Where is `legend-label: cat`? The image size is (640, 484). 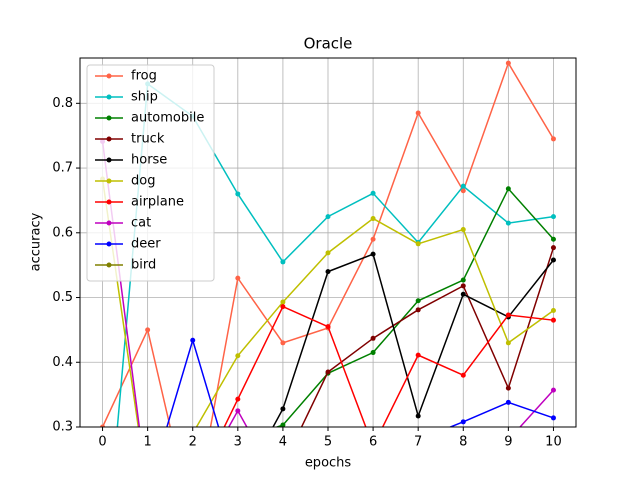 legend-label: cat is located at coordinates (141, 223).